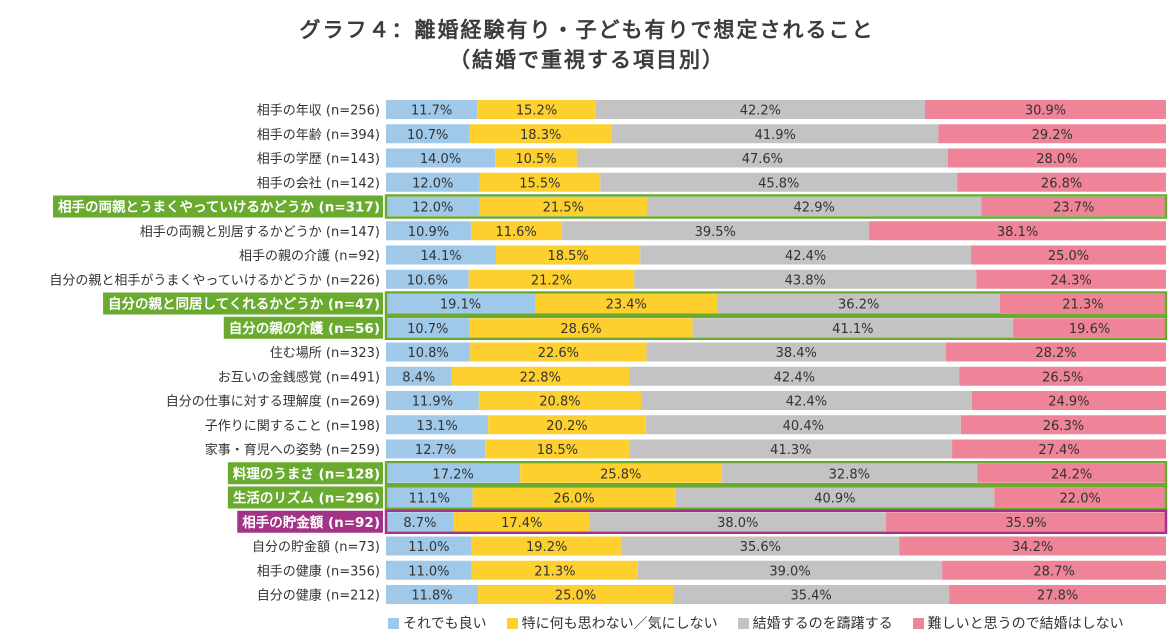  I want to click on data-label: 8.4%, so click(418, 377).